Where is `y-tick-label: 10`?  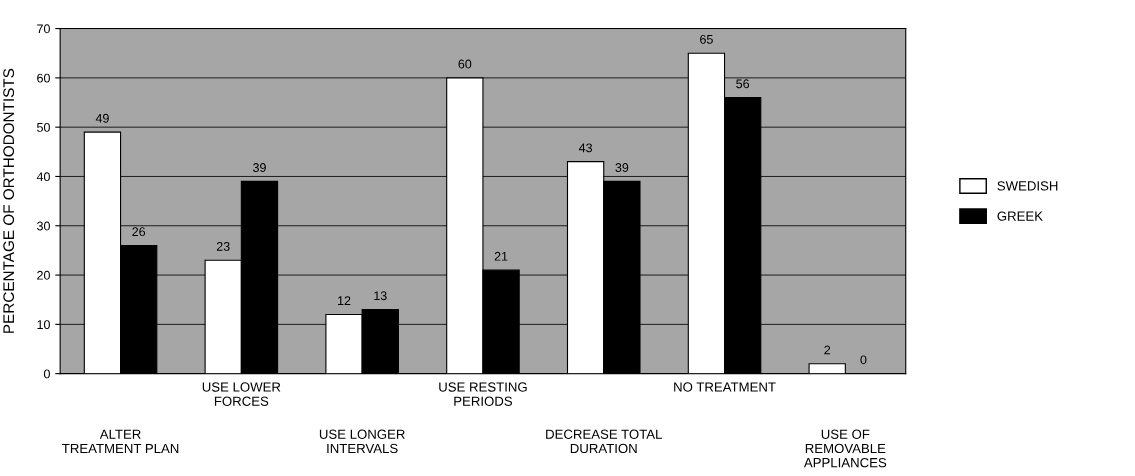 y-tick-label: 10 is located at coordinates (43, 325).